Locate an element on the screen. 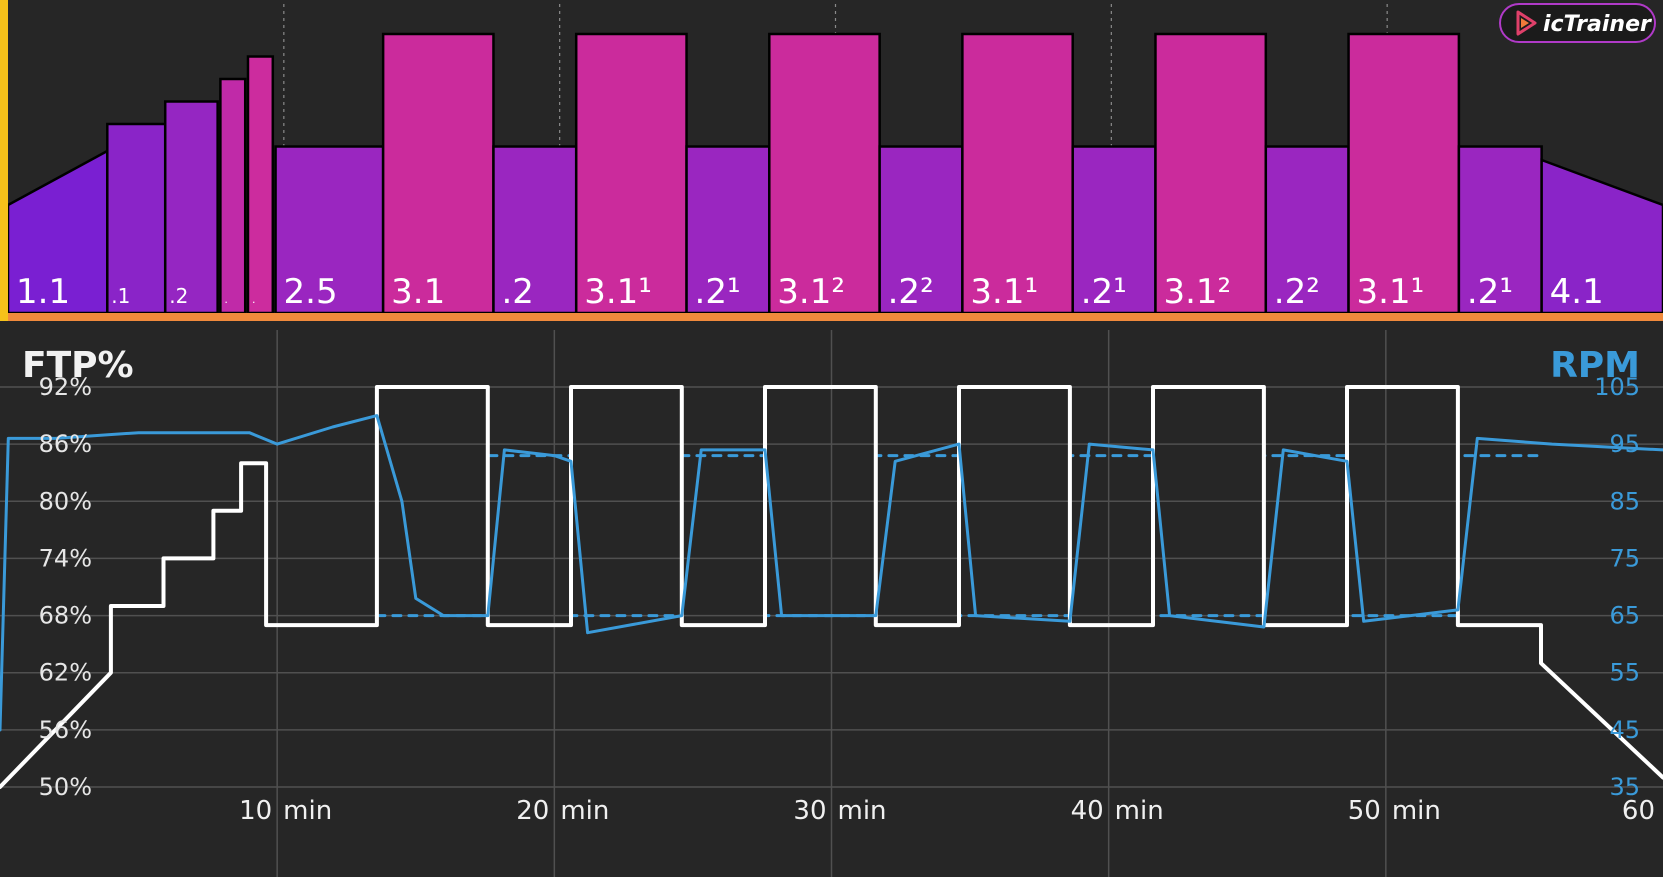  x-tick-label: 40 is located at coordinates (1087, 811).